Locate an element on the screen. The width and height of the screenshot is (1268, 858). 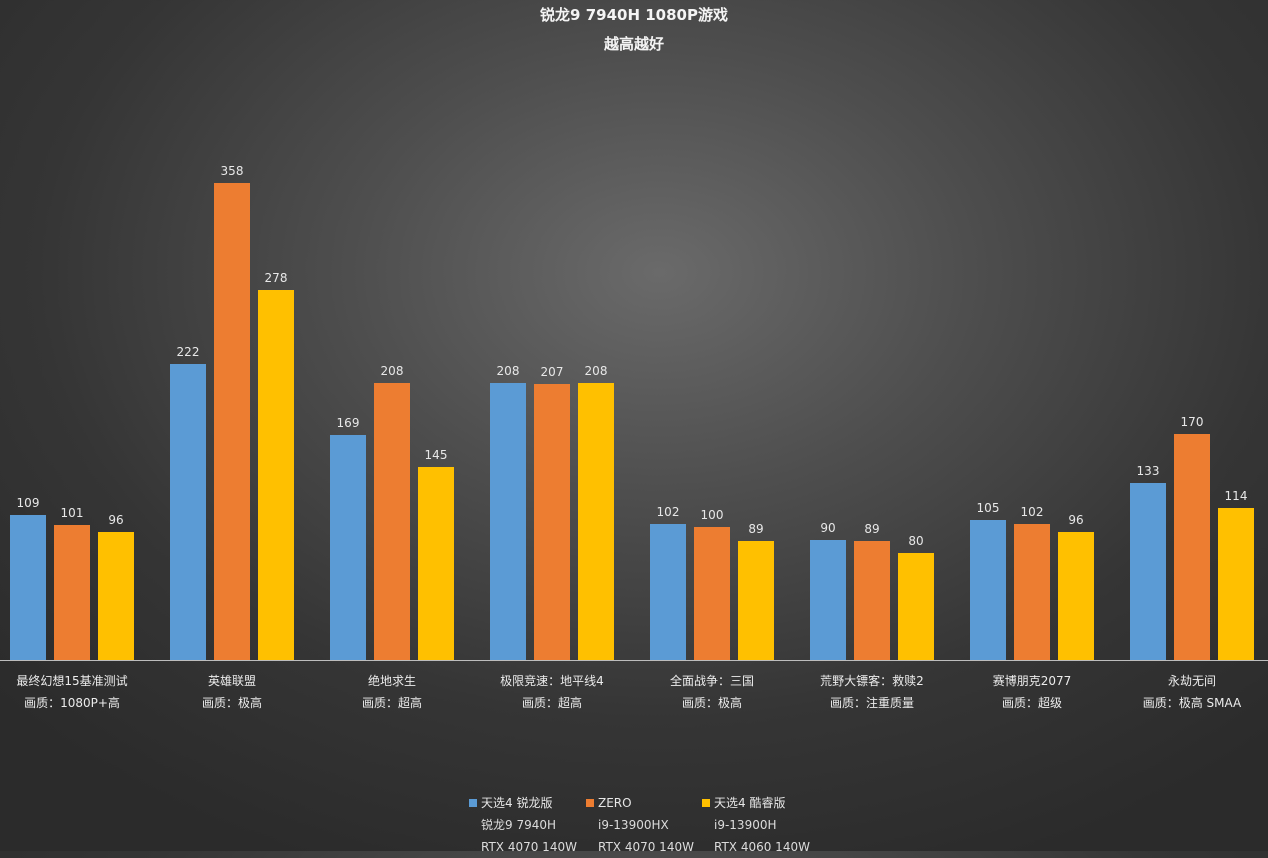
legend-series-name: ZERO is located at coordinates (615, 803).